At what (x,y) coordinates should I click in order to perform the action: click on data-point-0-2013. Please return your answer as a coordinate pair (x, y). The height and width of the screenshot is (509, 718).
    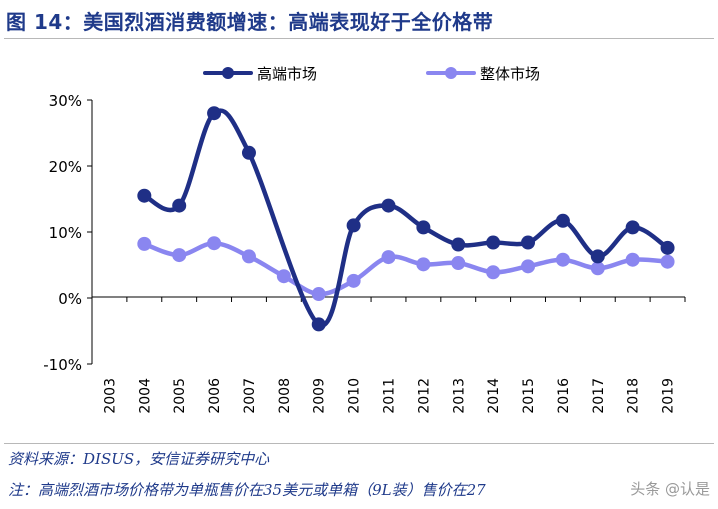
    Looking at the image, I should click on (458, 244).